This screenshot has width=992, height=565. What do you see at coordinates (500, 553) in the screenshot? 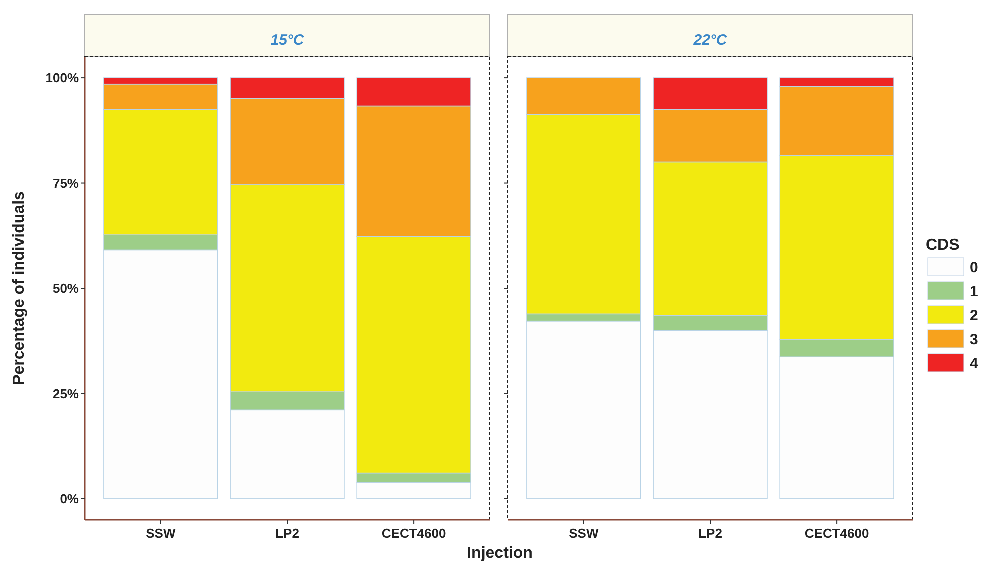
I see `x-axis-title: Injection` at bounding box center [500, 553].